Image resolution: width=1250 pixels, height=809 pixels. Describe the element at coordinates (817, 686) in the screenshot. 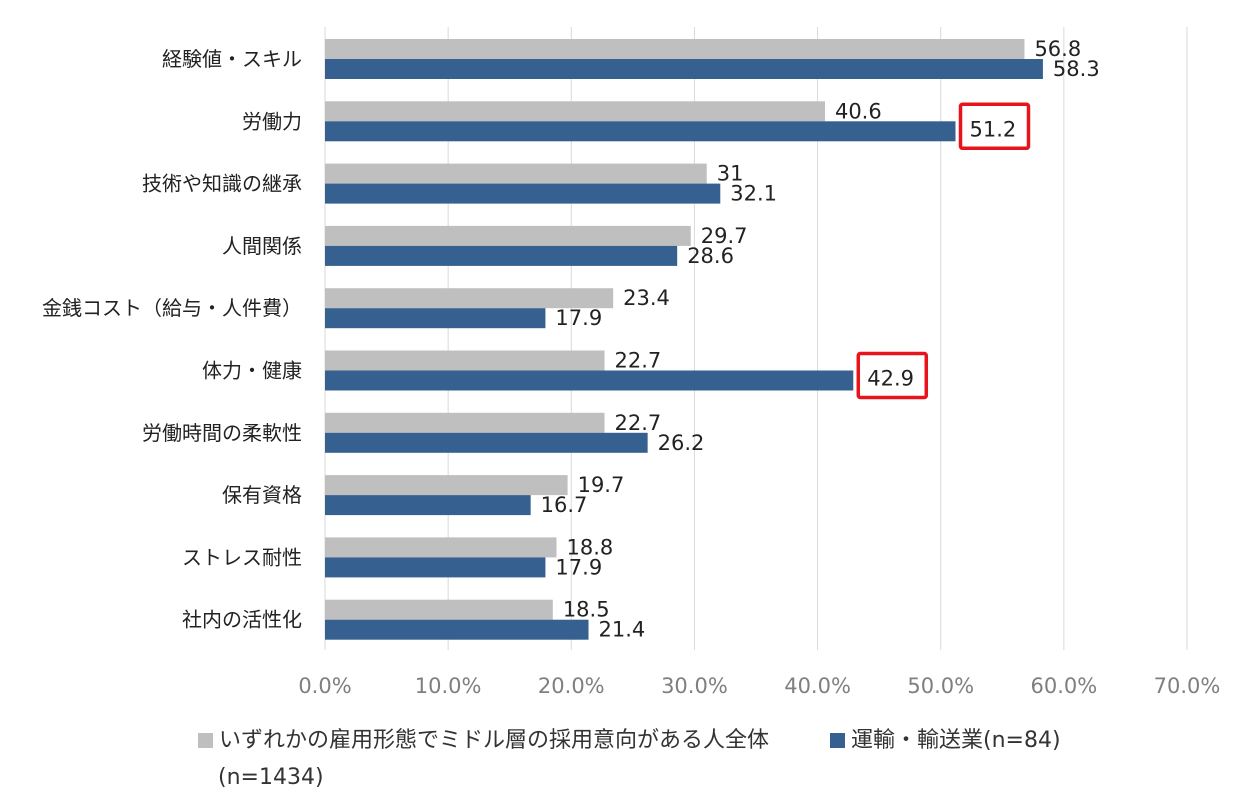

I see `x-tick-label: 40.0%` at that location.